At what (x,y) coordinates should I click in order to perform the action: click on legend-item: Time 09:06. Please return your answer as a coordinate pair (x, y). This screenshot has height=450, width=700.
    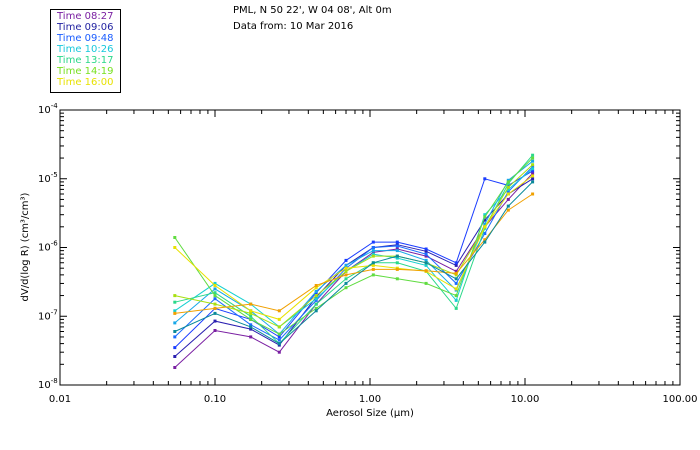
    Looking at the image, I should click on (85, 27).